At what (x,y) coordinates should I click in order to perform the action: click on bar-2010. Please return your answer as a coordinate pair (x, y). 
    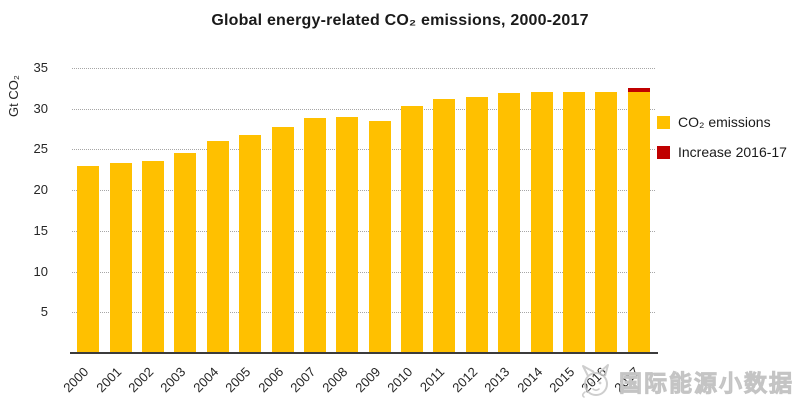
    Looking at the image, I should click on (412, 229).